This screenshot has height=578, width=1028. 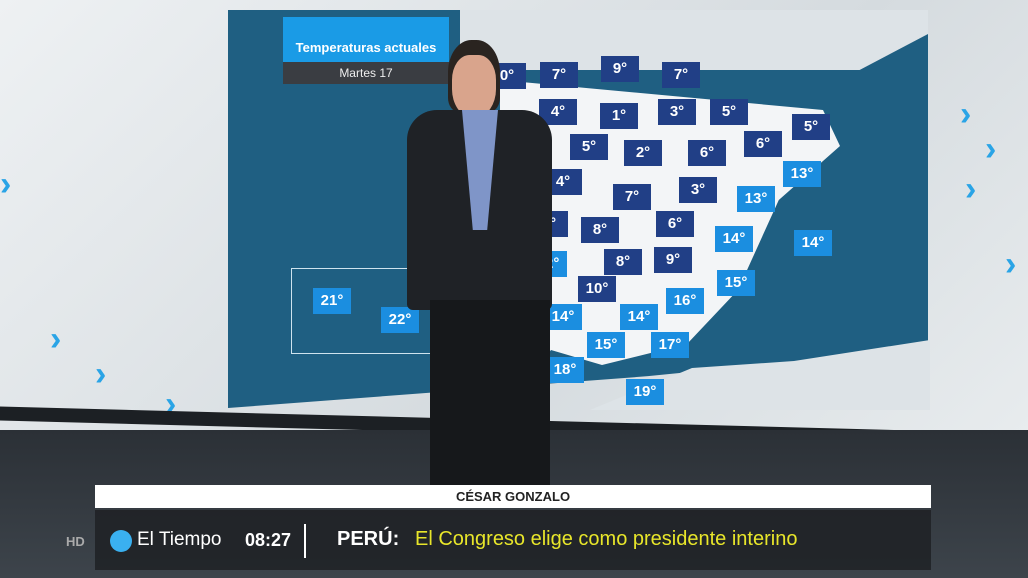 What do you see at coordinates (366, 39) in the screenshot?
I see `graphic-title-text: Temperaturas actuales` at bounding box center [366, 39].